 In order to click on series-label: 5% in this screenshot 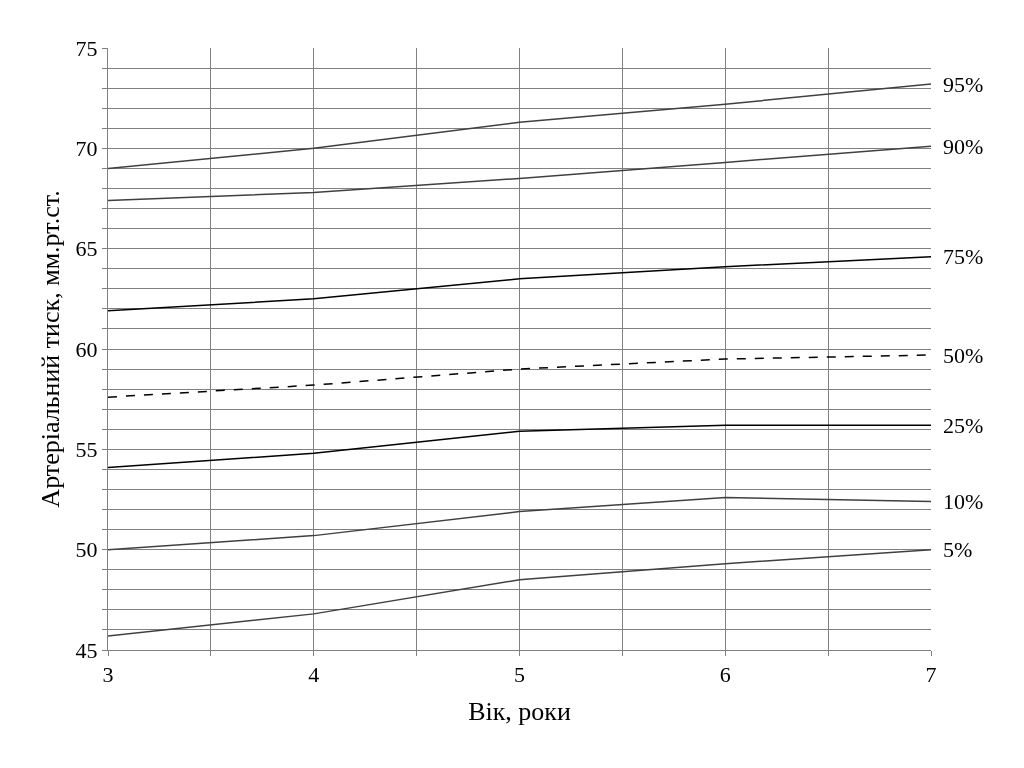, I will do `click(958, 549)`.